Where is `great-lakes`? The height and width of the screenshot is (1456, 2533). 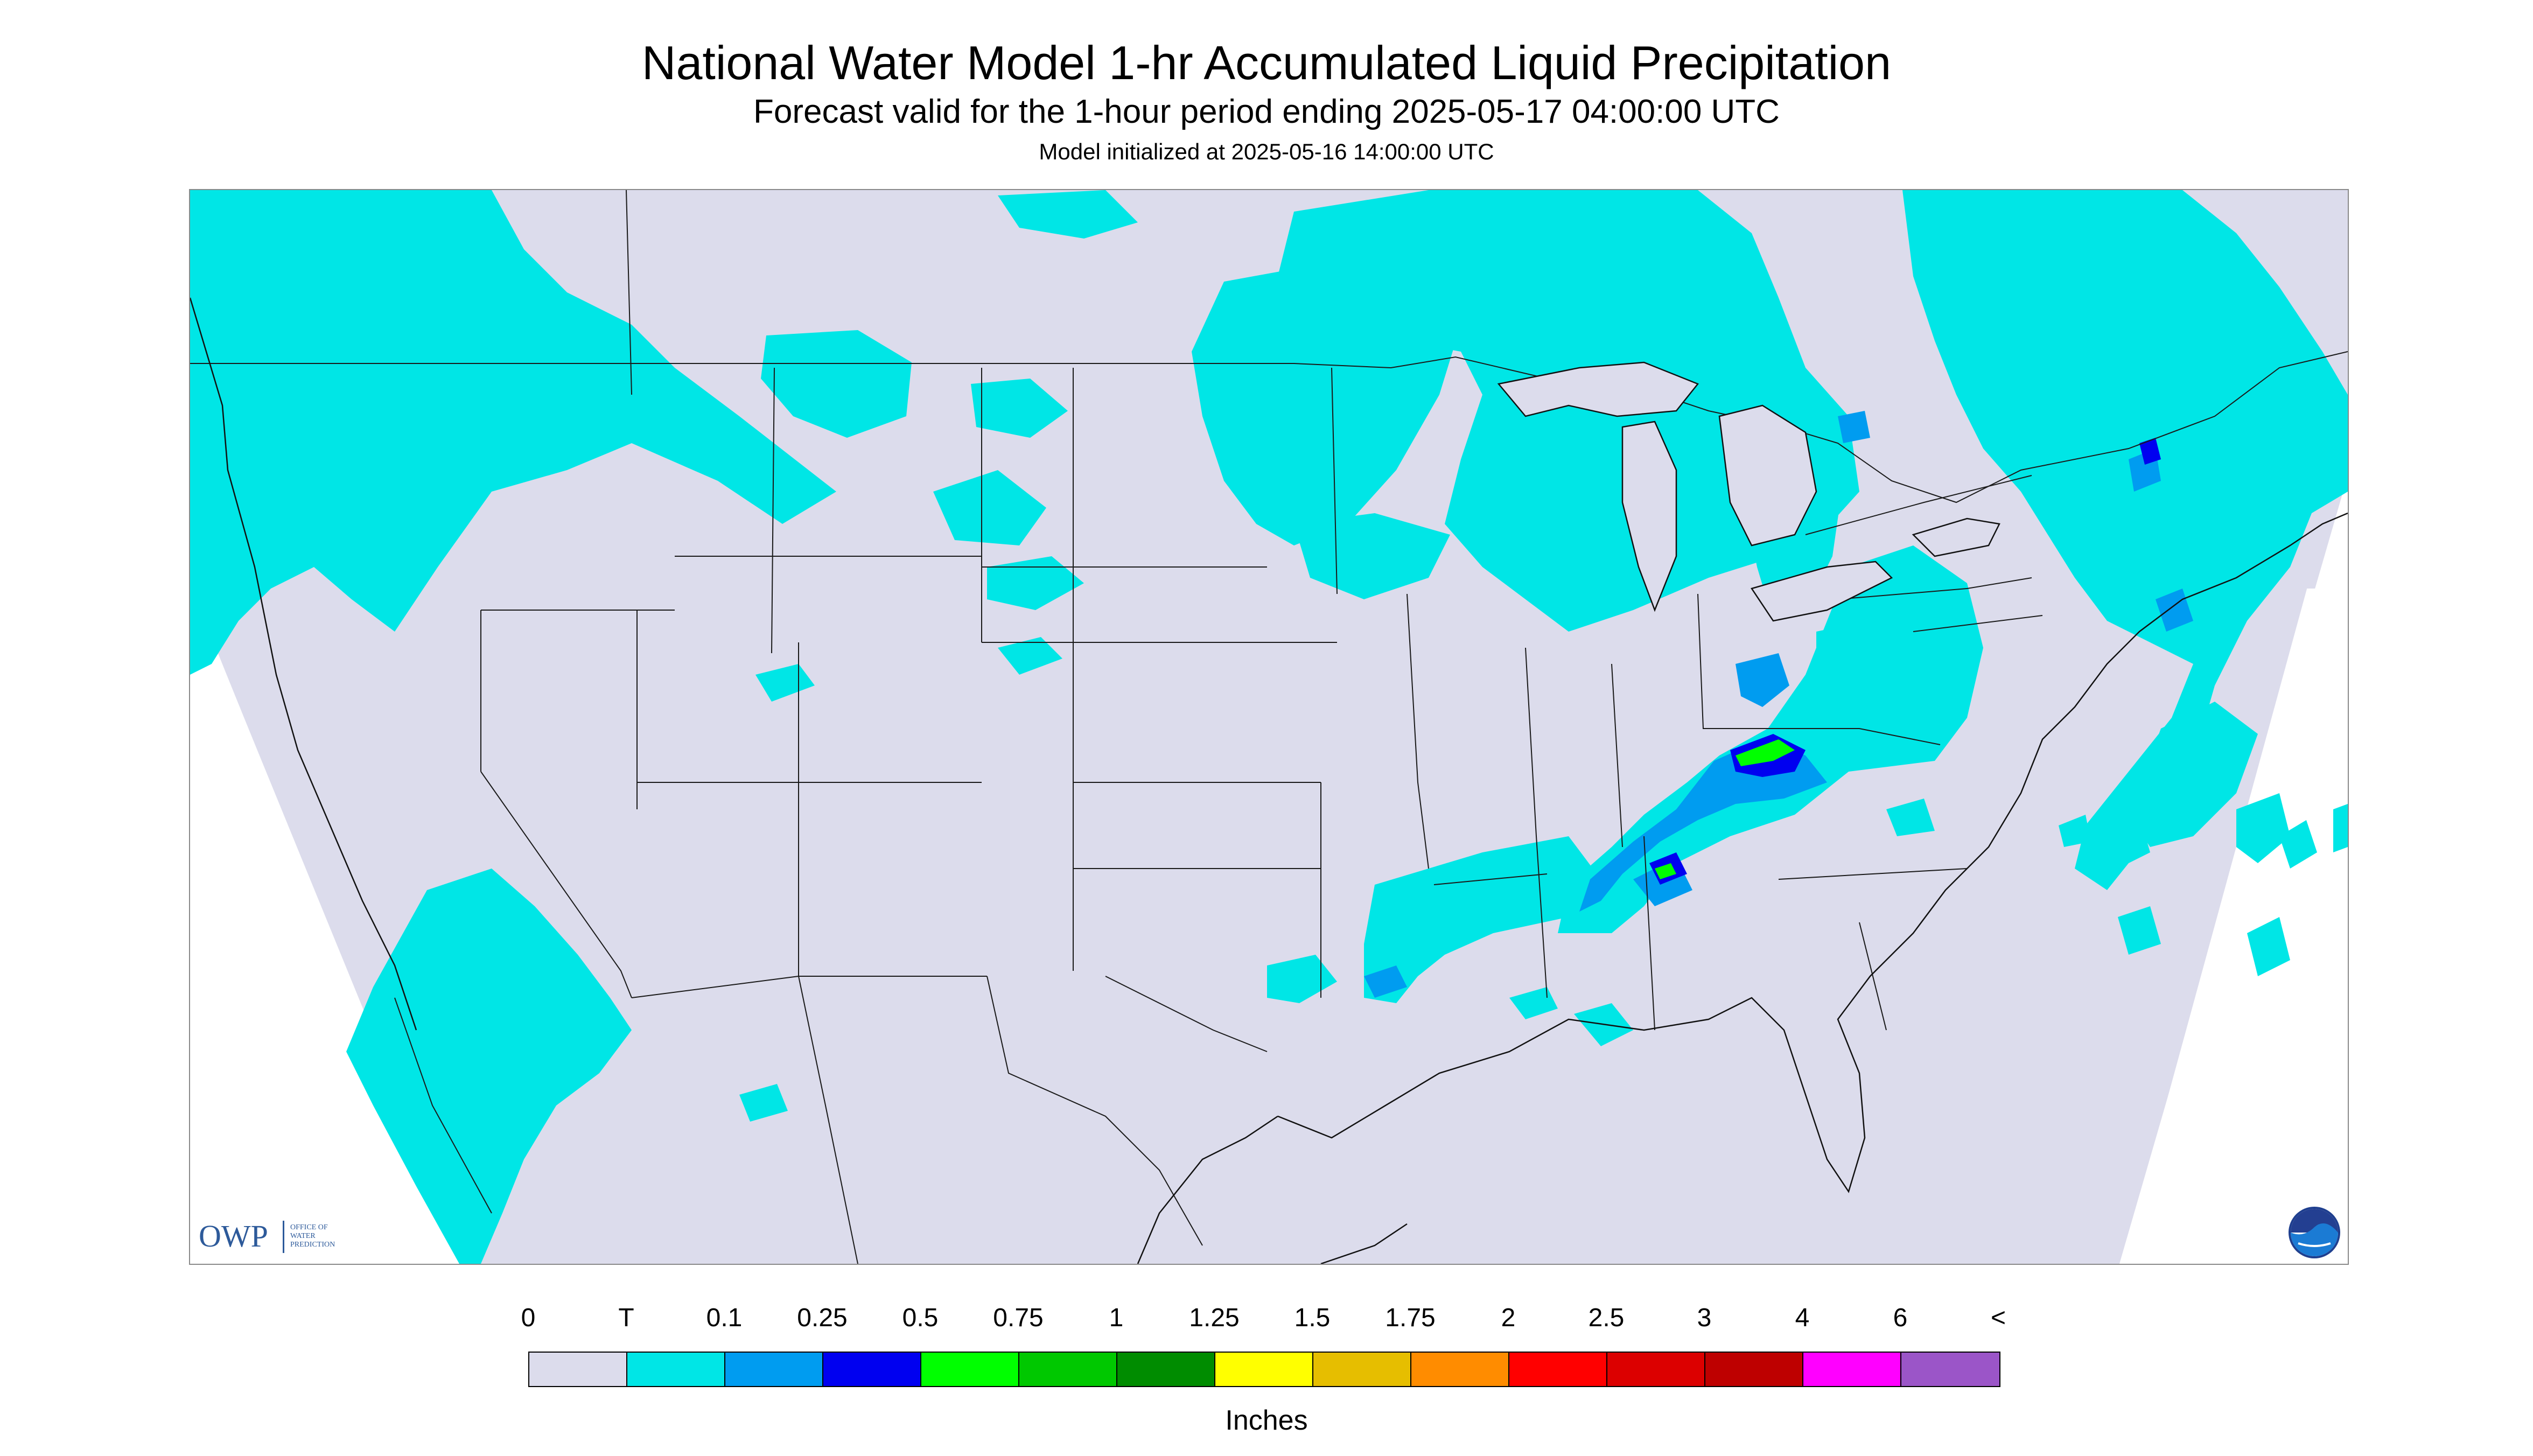
great-lakes is located at coordinates (1748, 491).